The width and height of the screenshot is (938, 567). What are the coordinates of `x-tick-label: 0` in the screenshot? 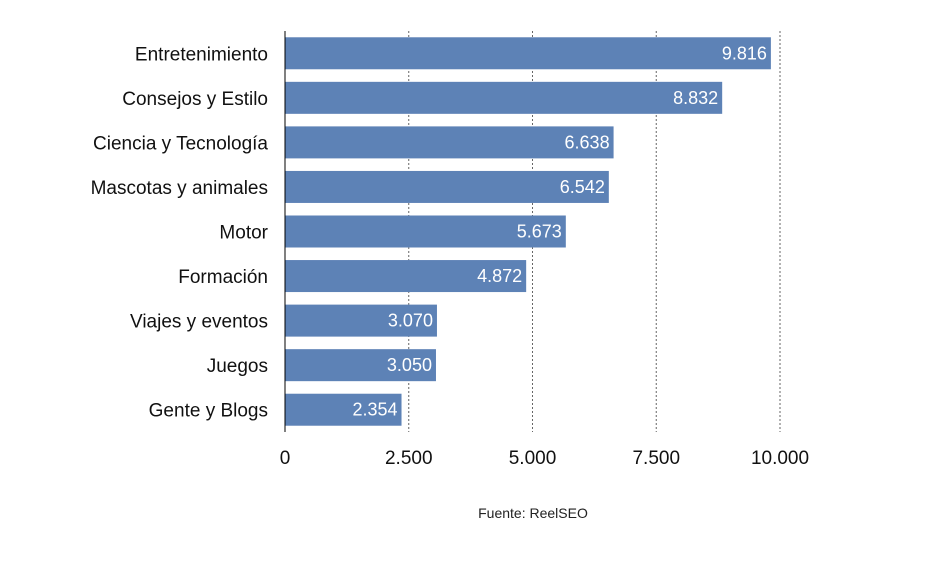 It's located at (285, 458).